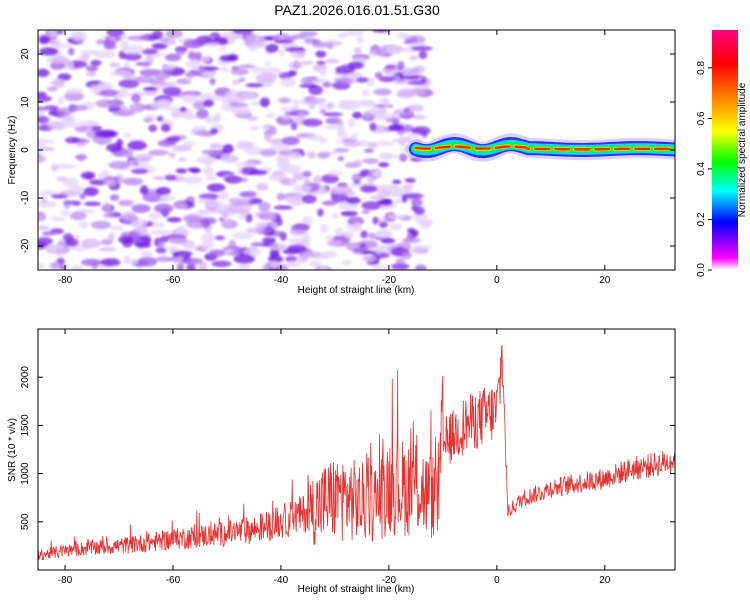 Image resolution: width=750 pixels, height=600 pixels. I want to click on spectrogram-x-tick-label: -20, so click(389, 280).